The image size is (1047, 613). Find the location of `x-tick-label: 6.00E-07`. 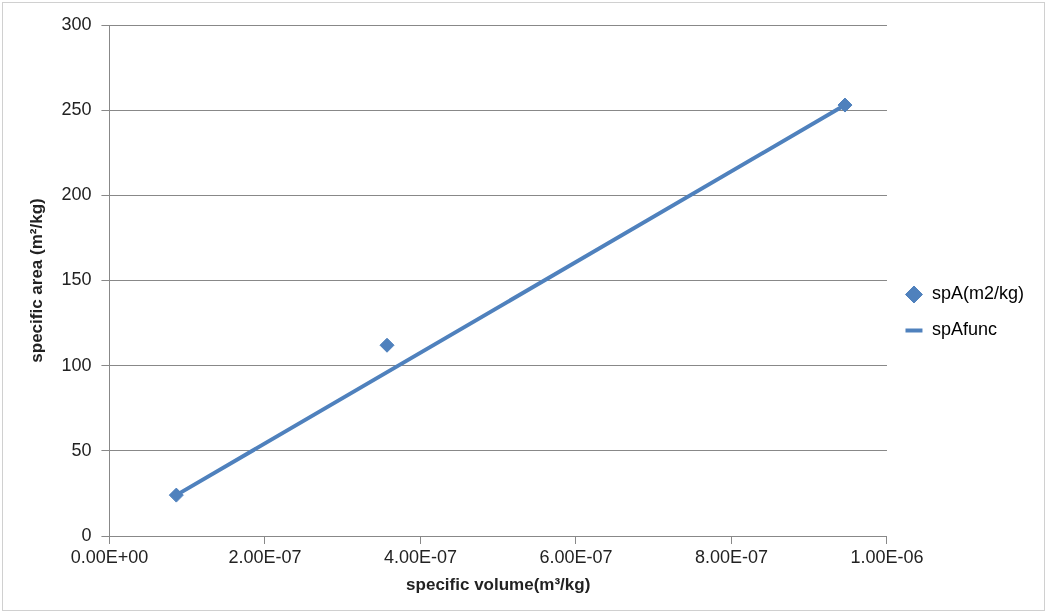

x-tick-label: 6.00E-07 is located at coordinates (576, 556).